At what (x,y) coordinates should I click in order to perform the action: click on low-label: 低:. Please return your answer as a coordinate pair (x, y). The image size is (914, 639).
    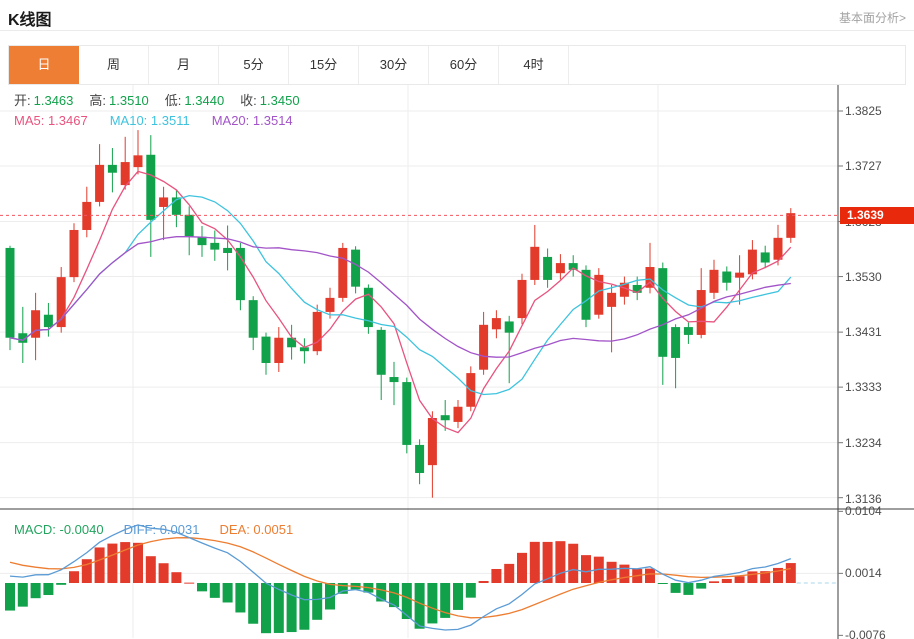
    Looking at the image, I should click on (173, 100).